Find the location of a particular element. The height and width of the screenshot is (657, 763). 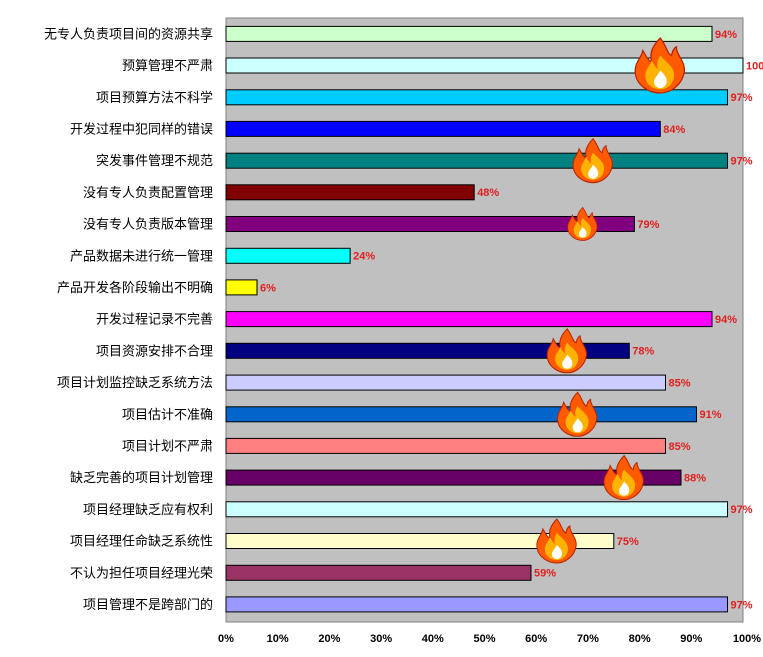

category-label: 突发事件管理不规范 is located at coordinates (154, 161).